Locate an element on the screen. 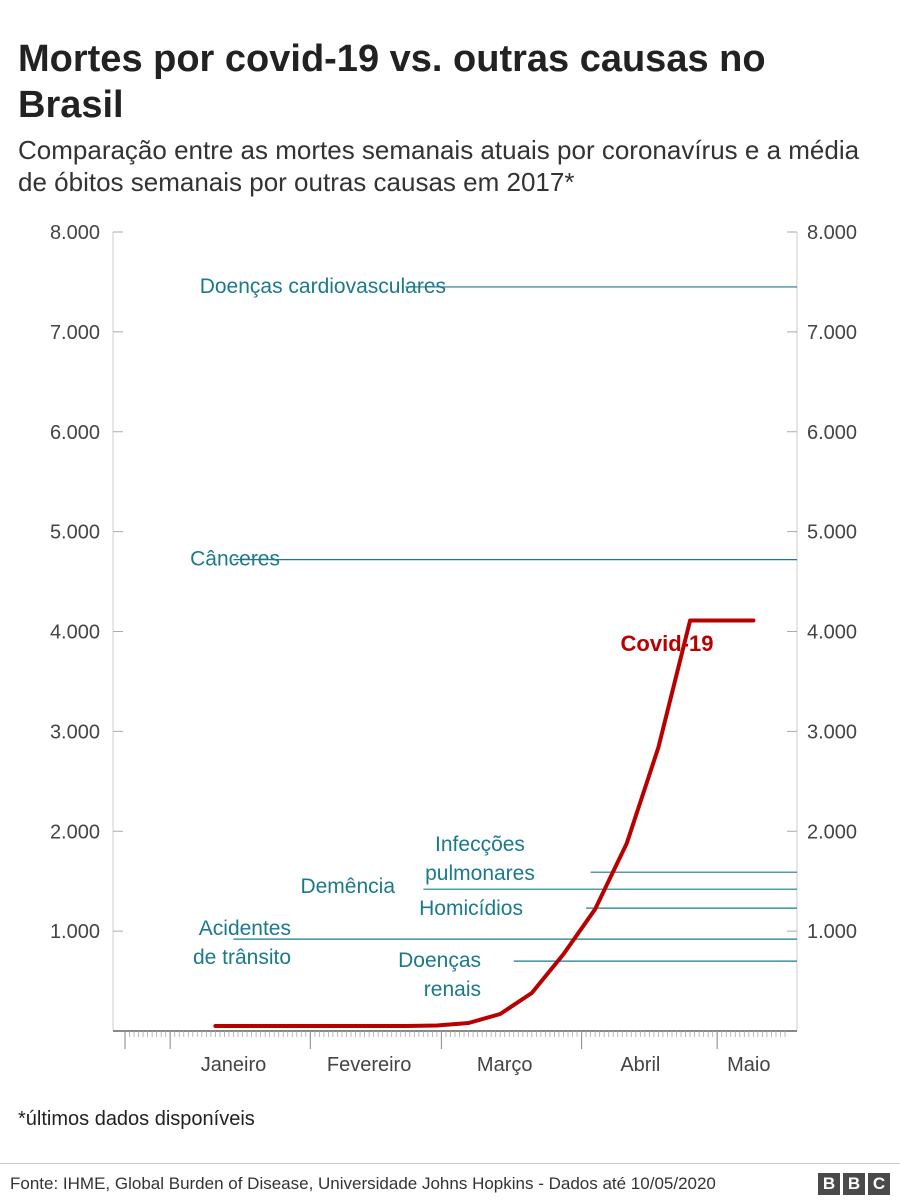 The height and width of the screenshot is (1202, 900). y-tick-label-right: 6.000 is located at coordinates (832, 433).